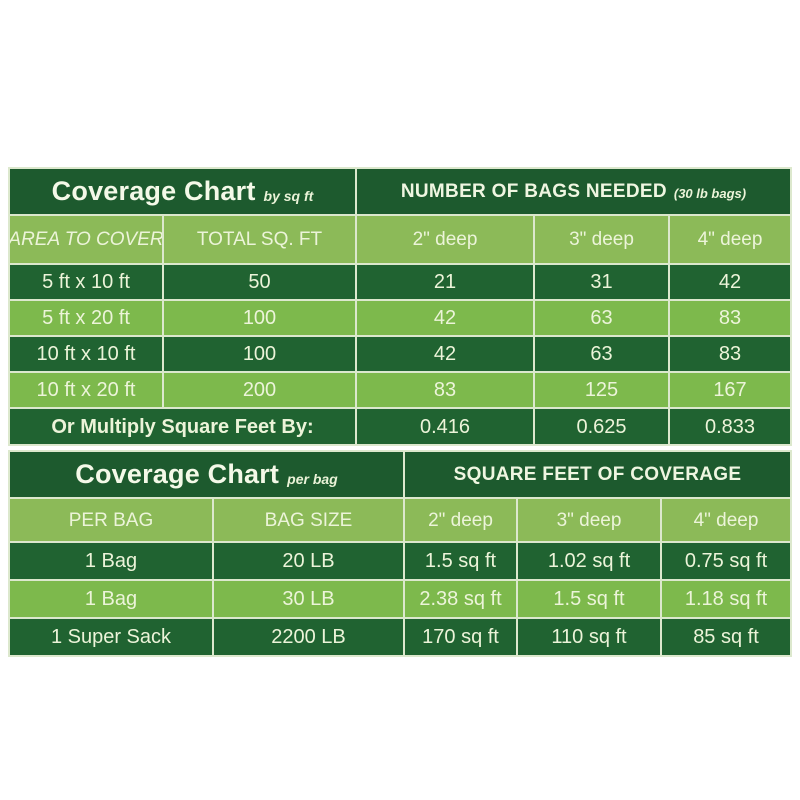 The image size is (800, 800). I want to click on table-cell: 1.02 sq ft, so click(589, 561).